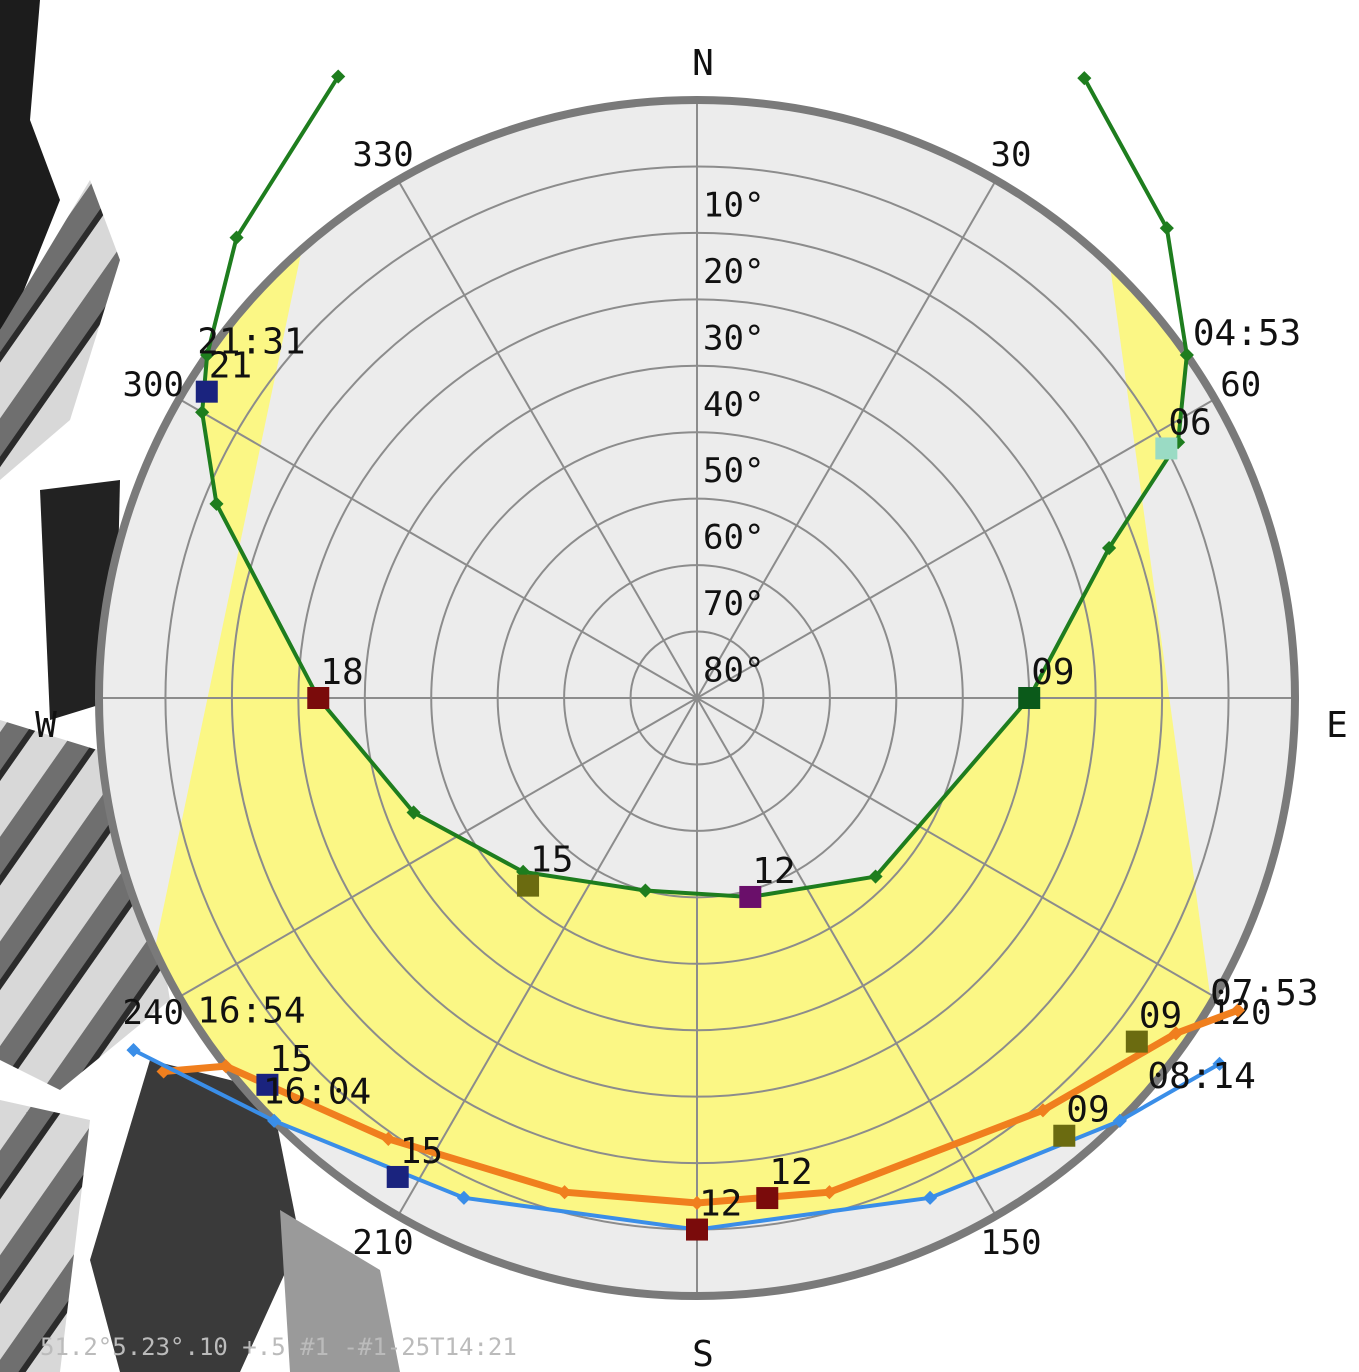 This screenshot has height=1372, width=1359. Describe the element at coordinates (733, 604) in the screenshot. I see `elevation-label: 70°` at that location.